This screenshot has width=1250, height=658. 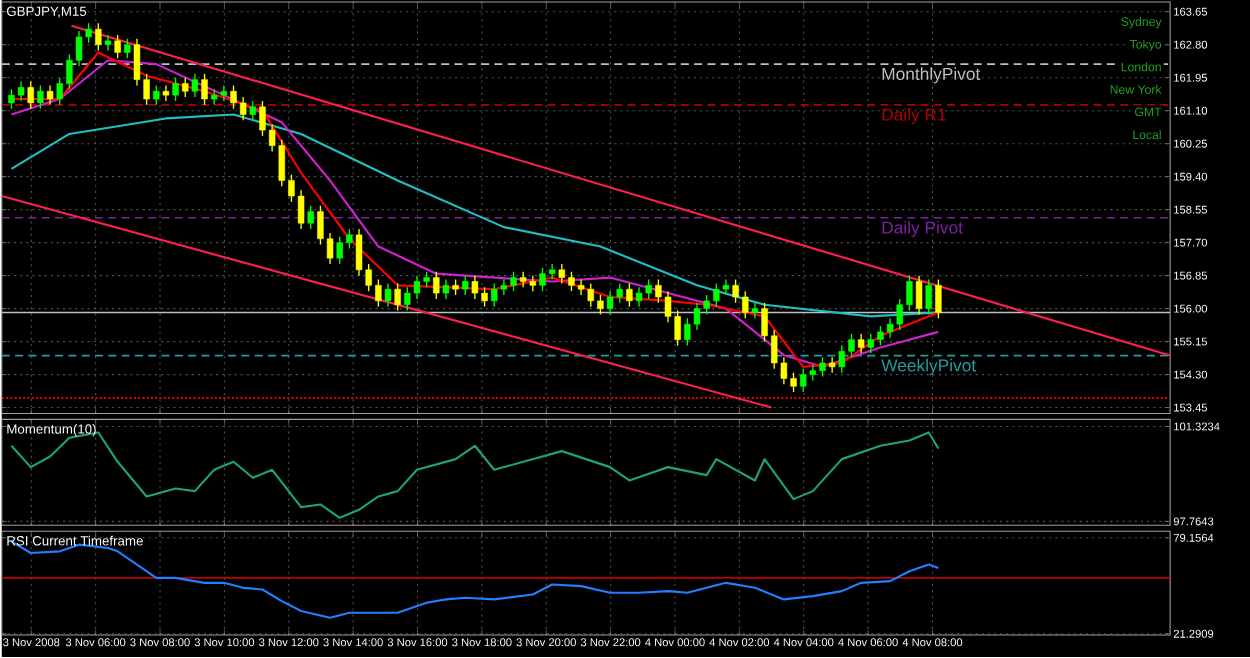 What do you see at coordinates (914, 116) in the screenshot?
I see `ref-line-label: Daily R1` at bounding box center [914, 116].